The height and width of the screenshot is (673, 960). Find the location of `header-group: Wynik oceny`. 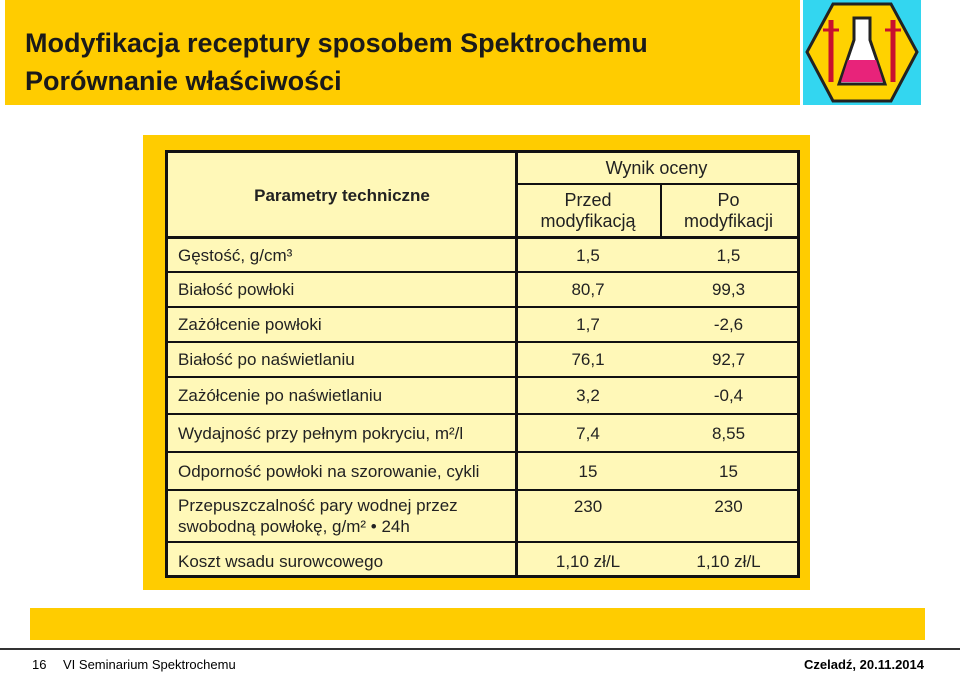

header-group: Wynik oceny is located at coordinates (656, 168).